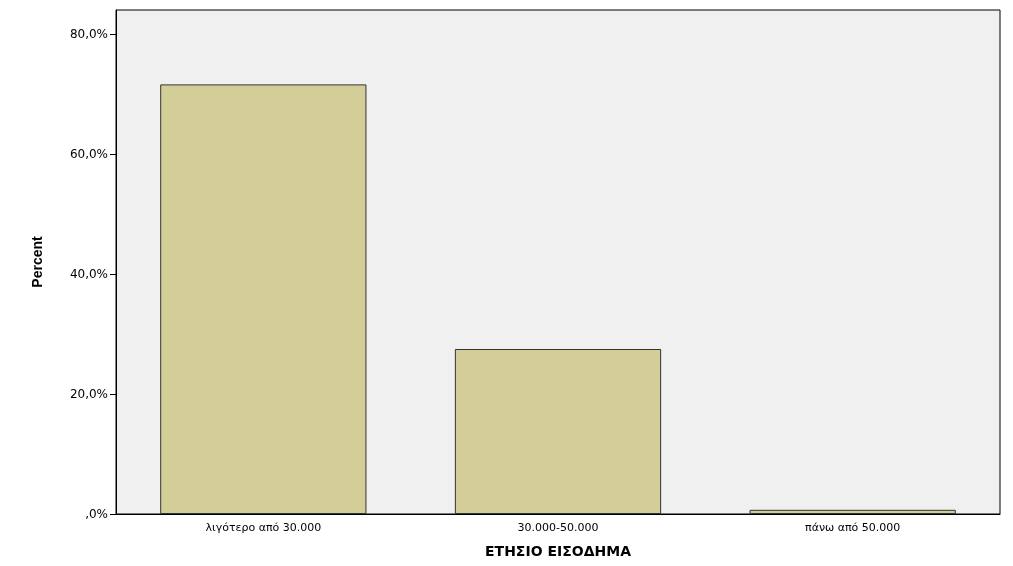 The image size is (1013, 566). I want to click on x-axis-title: ΕΤΗΣΙΟ ΕΙΣΟΔΗΜΑ, so click(558, 551).